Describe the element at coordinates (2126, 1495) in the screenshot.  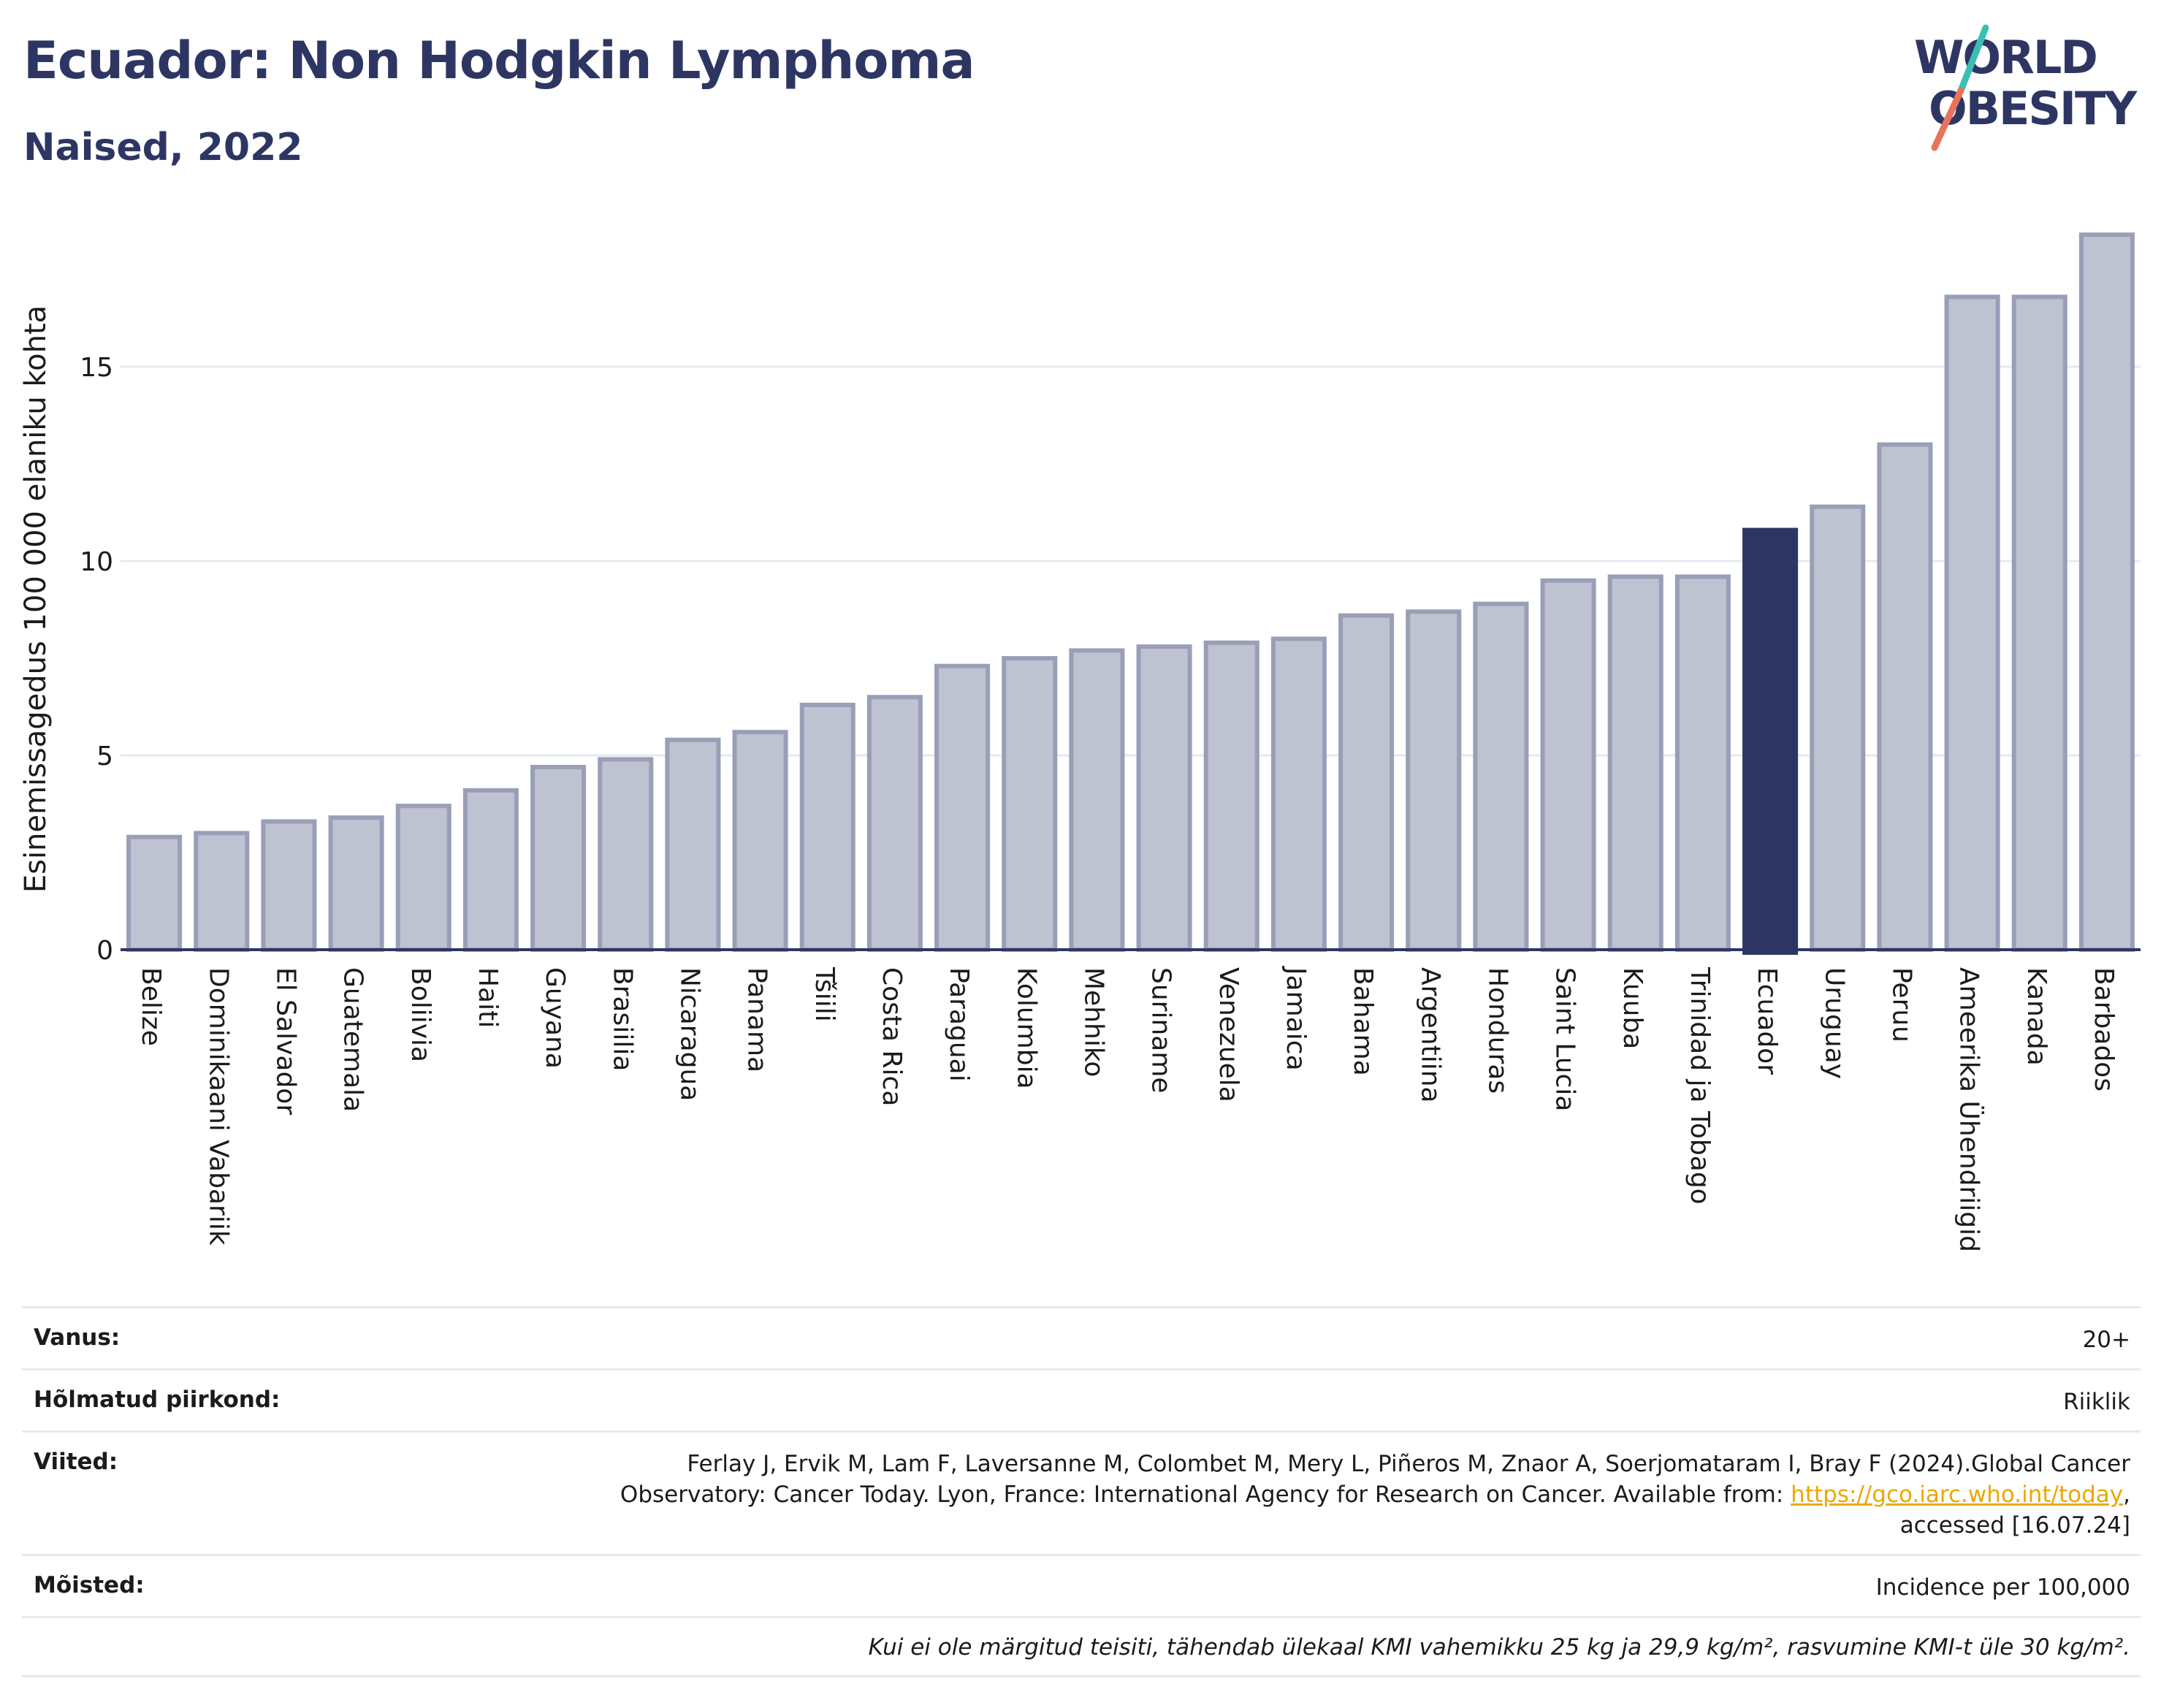
I see `references-text-3: ,` at that location.